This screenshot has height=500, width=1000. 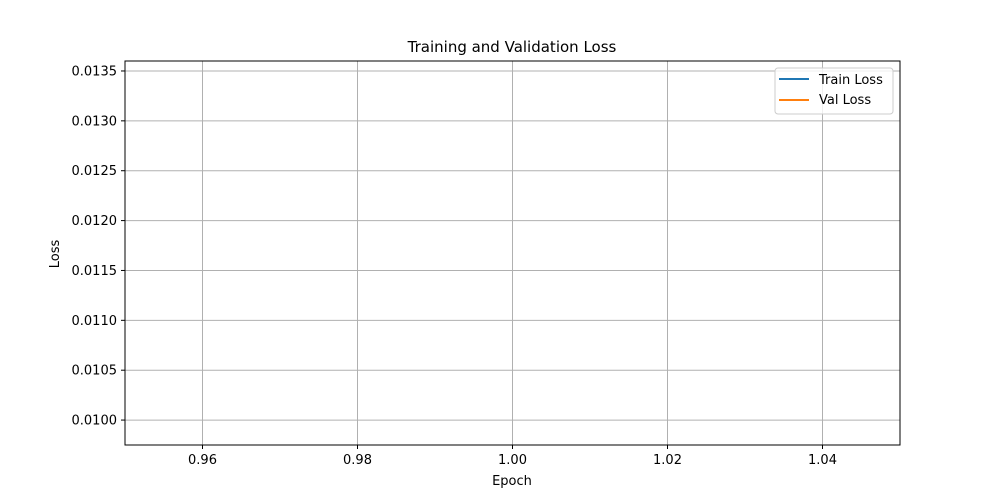 I want to click on y-tick-label: 0.0130, so click(x=95, y=121).